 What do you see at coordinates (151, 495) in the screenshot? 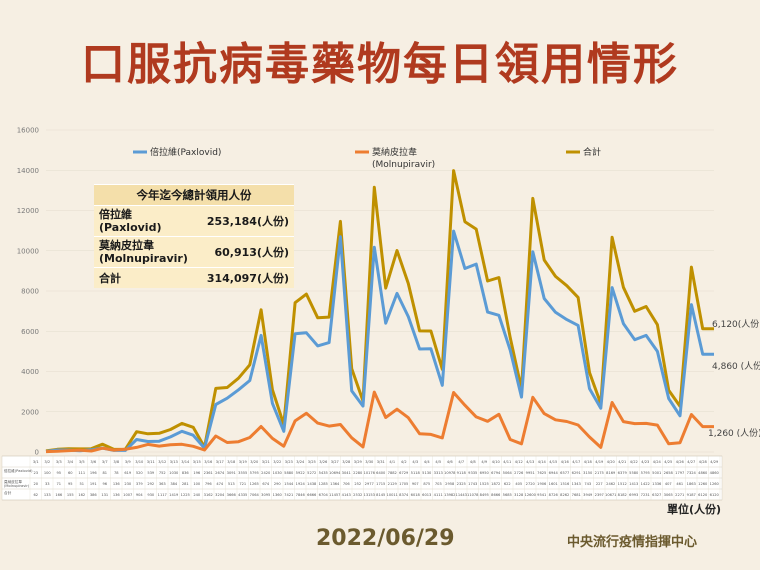
I see `table-value-cell: 930` at bounding box center [151, 495].